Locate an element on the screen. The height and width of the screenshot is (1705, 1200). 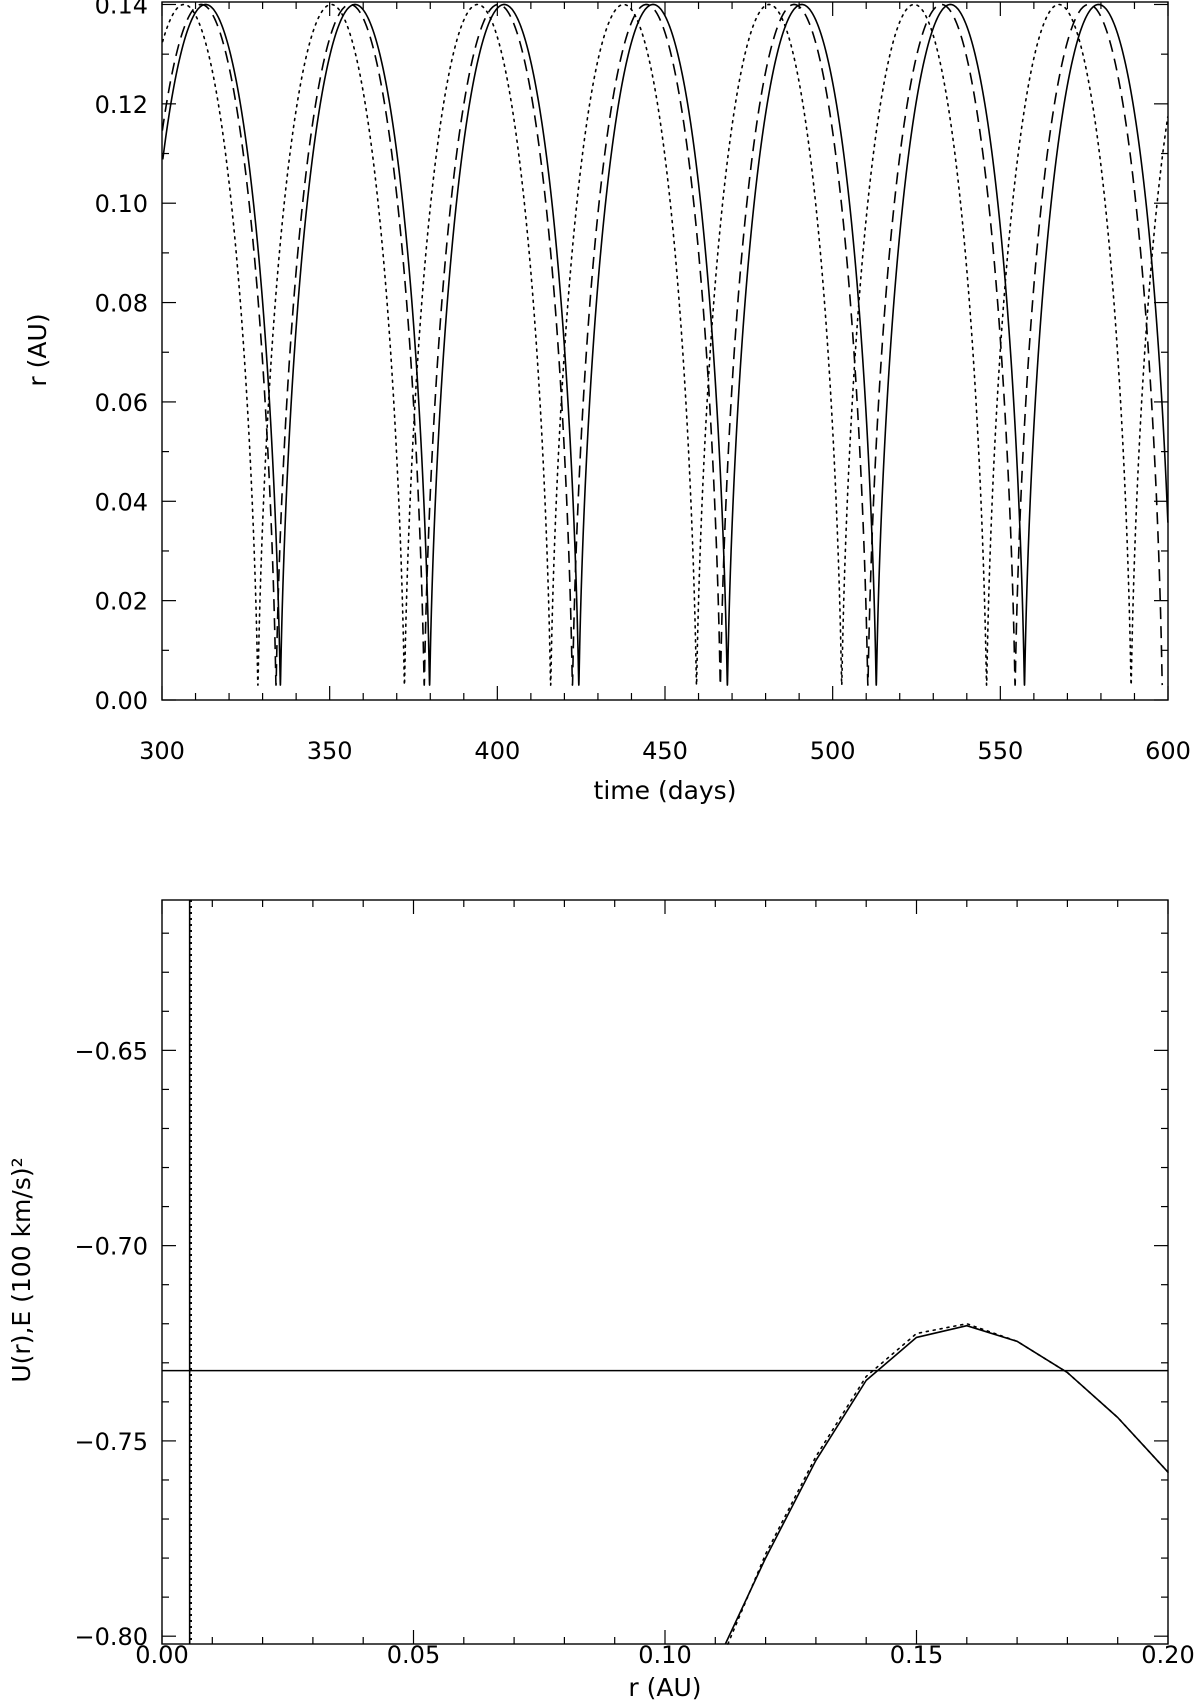
x-tick-label: 400 is located at coordinates (497, 751).